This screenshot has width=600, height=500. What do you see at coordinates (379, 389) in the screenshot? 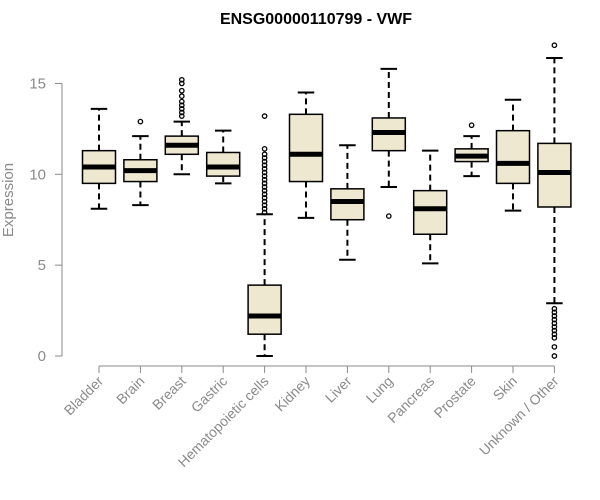
I see `x-tick-label: Lung` at bounding box center [379, 389].